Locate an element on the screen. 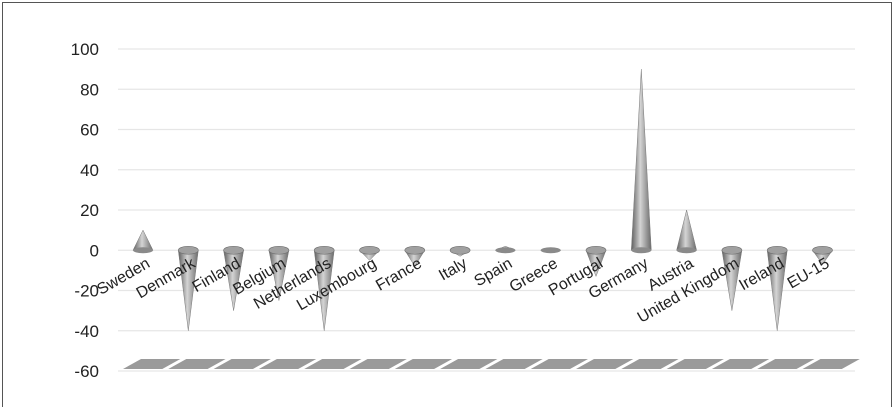  x-tick-label: EU-15 is located at coordinates (809, 273).